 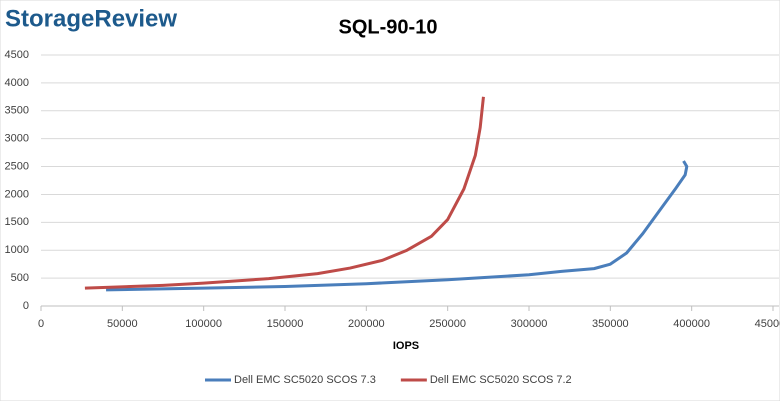 I want to click on y-tick-label: 2500, so click(x=17, y=166).